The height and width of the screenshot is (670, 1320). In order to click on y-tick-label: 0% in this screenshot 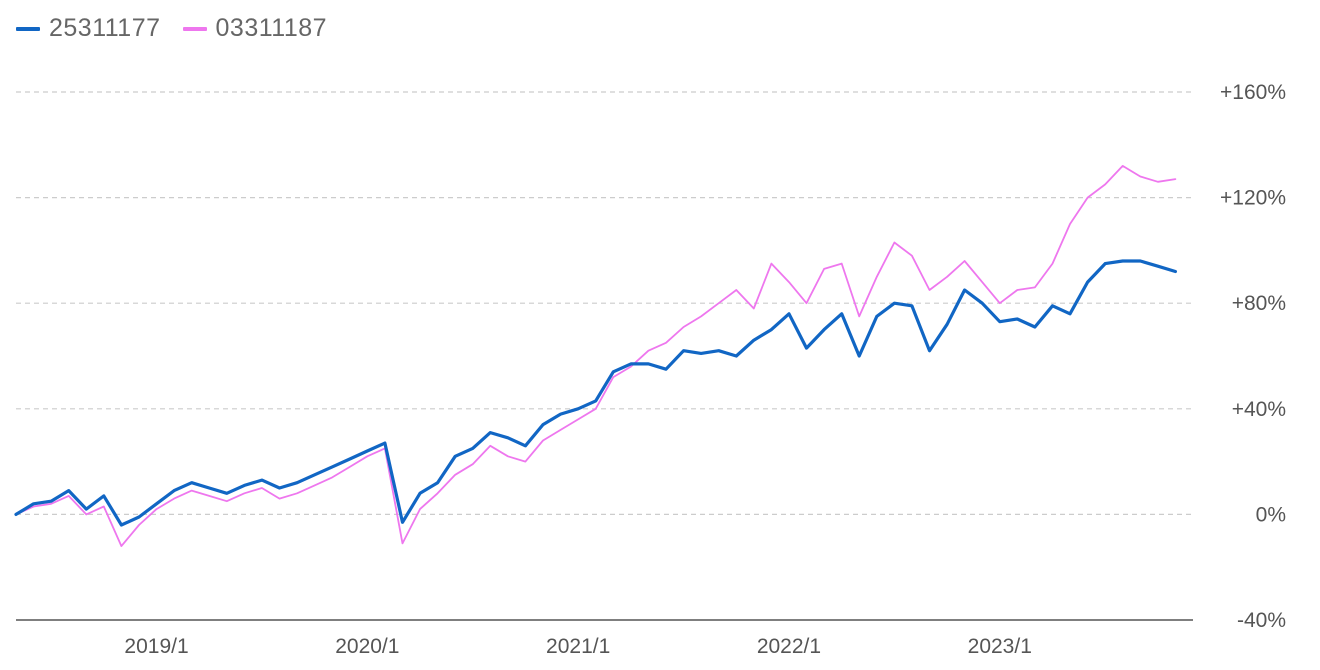, I will do `click(1271, 514)`.